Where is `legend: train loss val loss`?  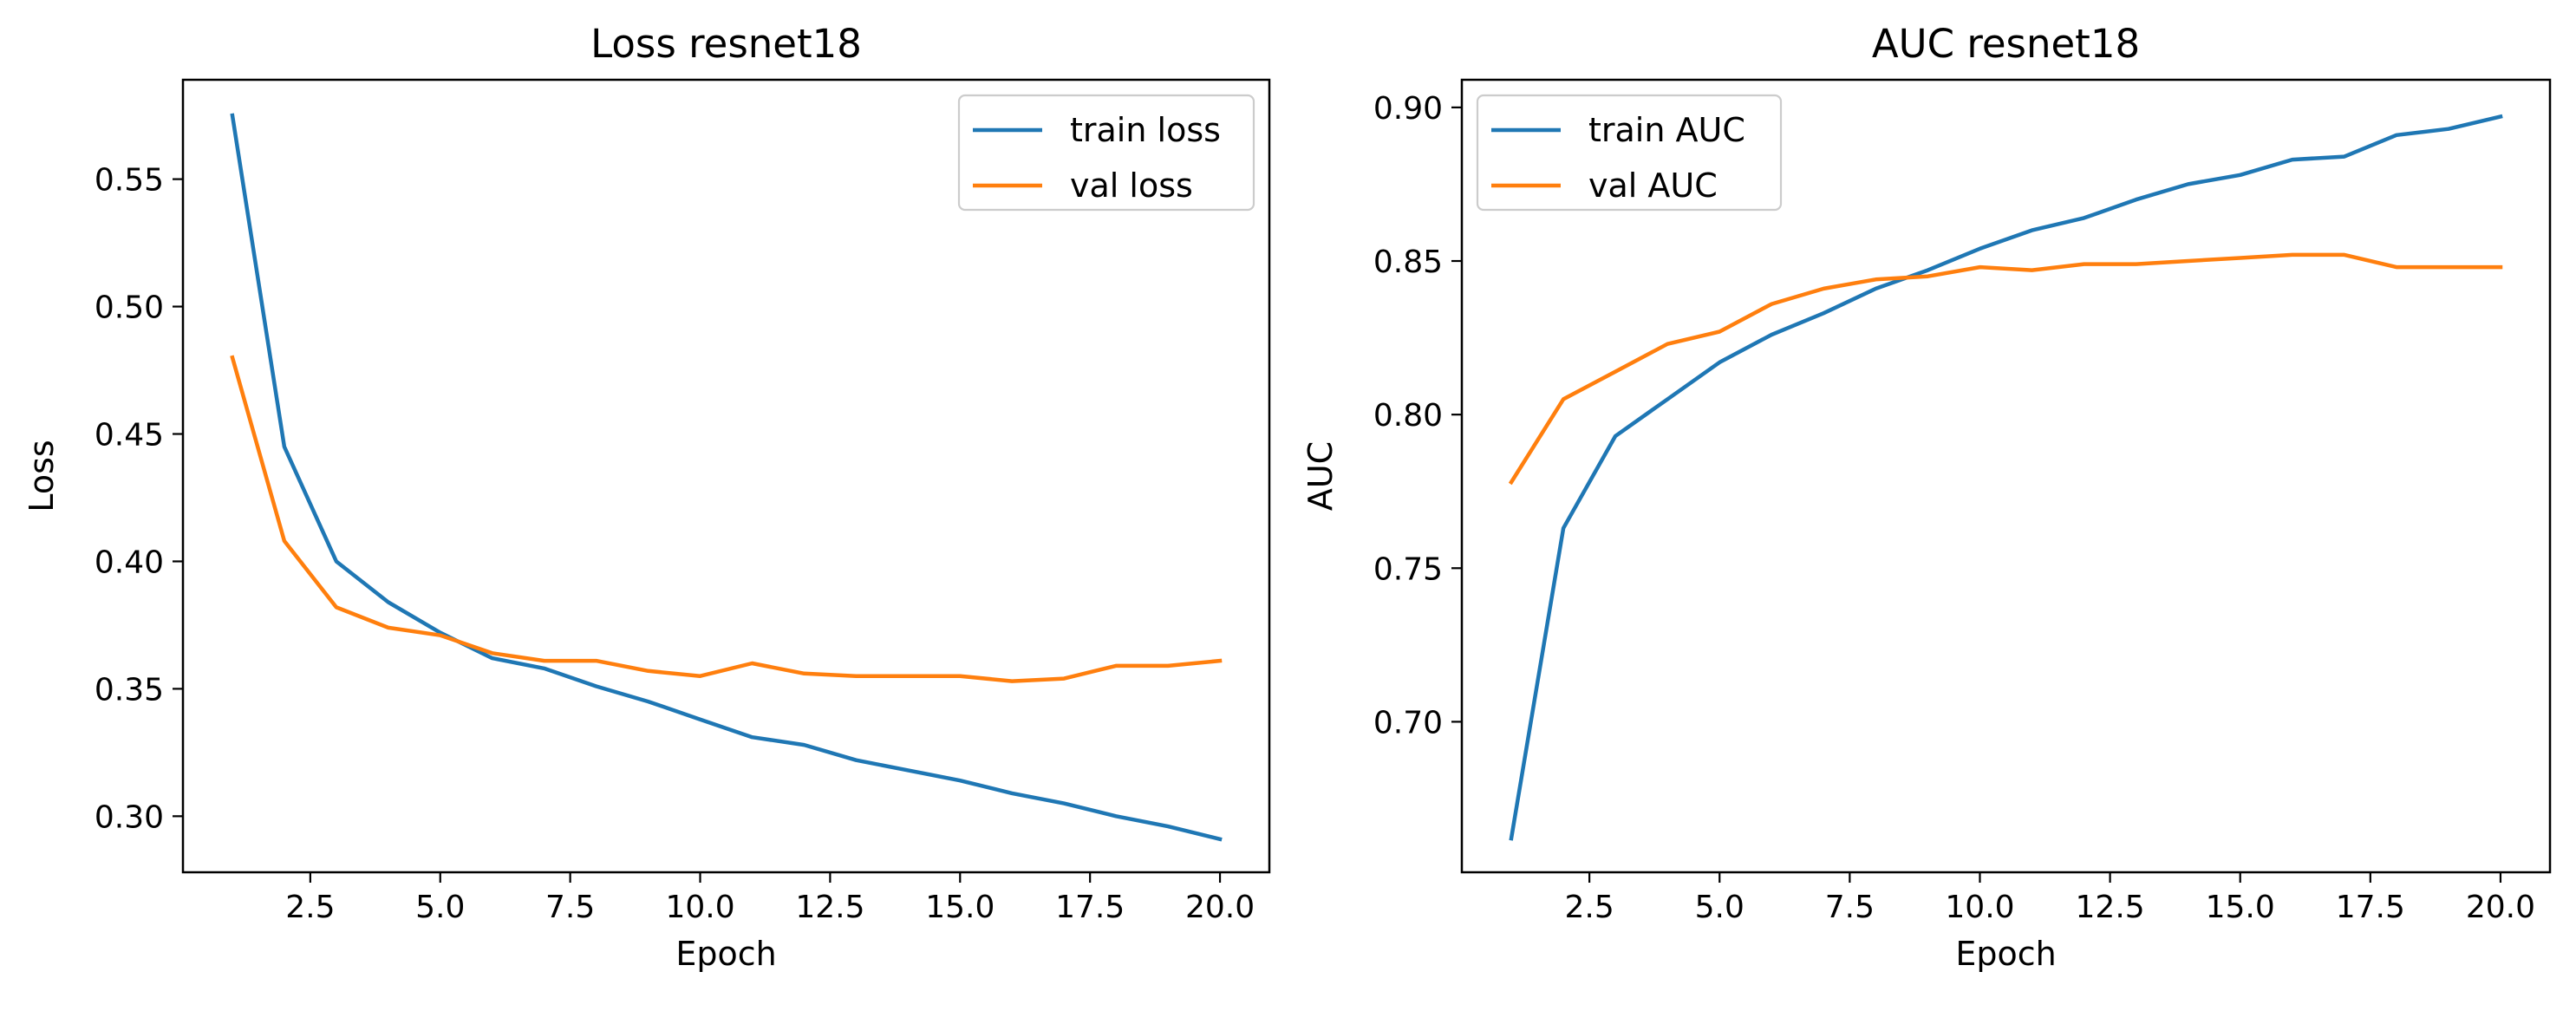
legend: train loss val loss is located at coordinates (1106, 153).